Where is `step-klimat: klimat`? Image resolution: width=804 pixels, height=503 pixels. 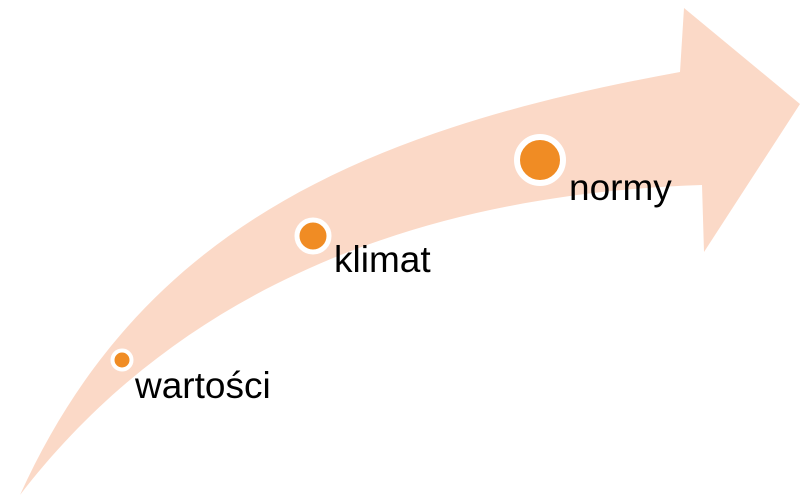 step-klimat: klimat is located at coordinates (362, 248).